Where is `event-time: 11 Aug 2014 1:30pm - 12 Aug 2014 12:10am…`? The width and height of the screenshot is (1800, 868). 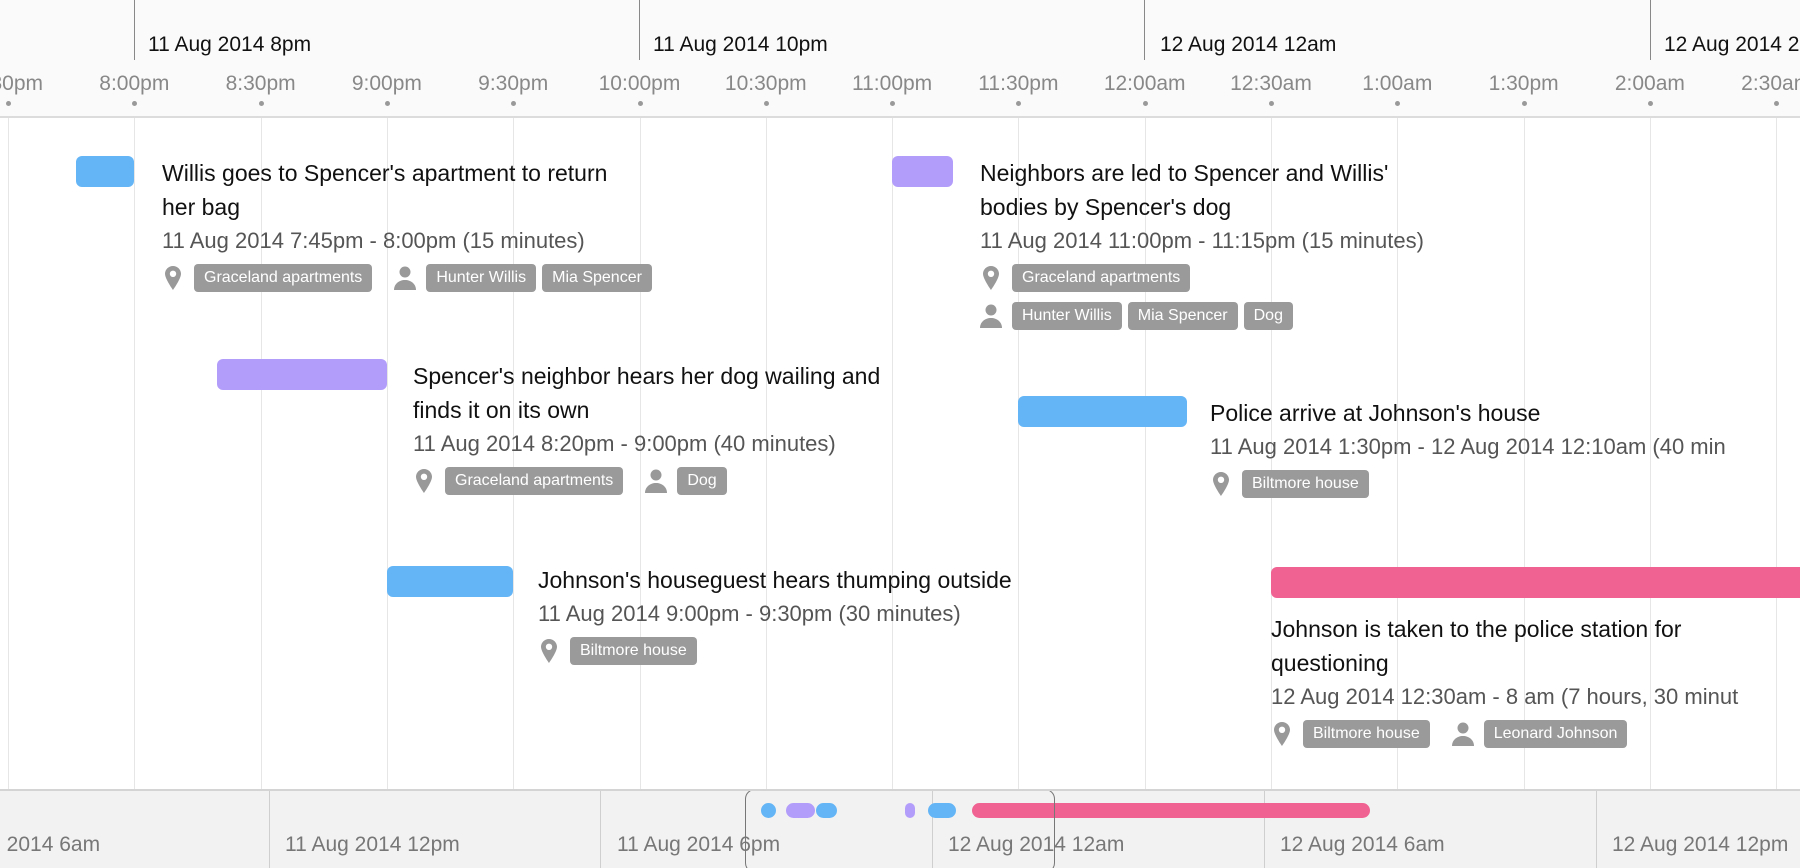
event-time: 11 Aug 2014 1:30pm - 12 Aug 2014 12:10am… is located at coordinates (1468, 446).